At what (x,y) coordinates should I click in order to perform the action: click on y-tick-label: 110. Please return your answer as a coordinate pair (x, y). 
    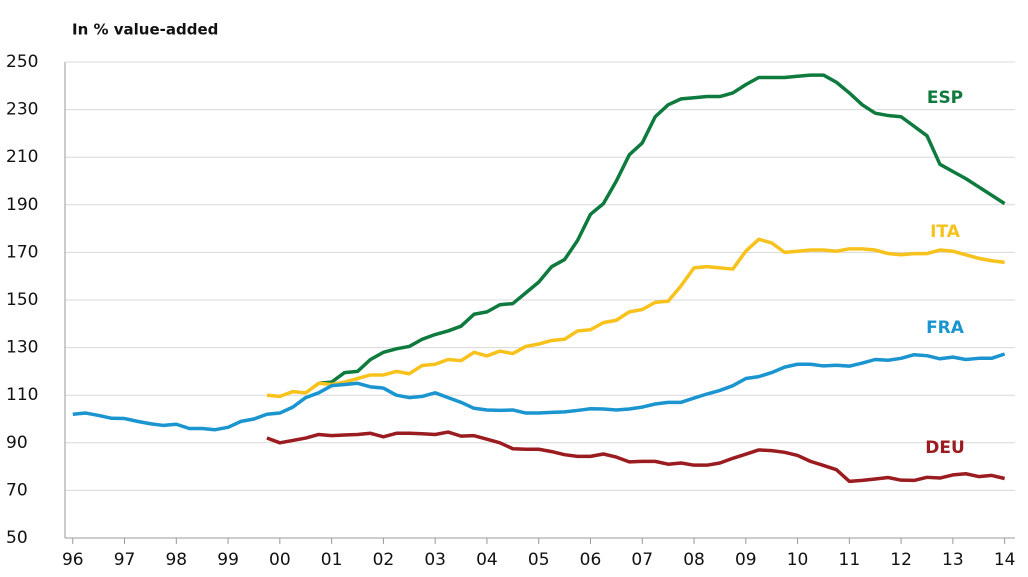
    Looking at the image, I should click on (22, 395).